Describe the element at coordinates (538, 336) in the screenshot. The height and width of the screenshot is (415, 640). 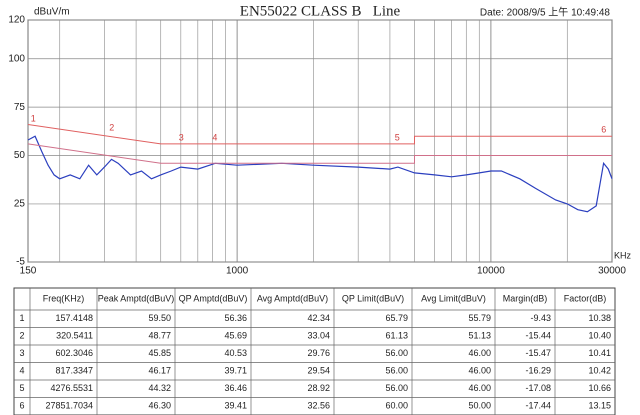
I see `table-cell: -15.44` at that location.